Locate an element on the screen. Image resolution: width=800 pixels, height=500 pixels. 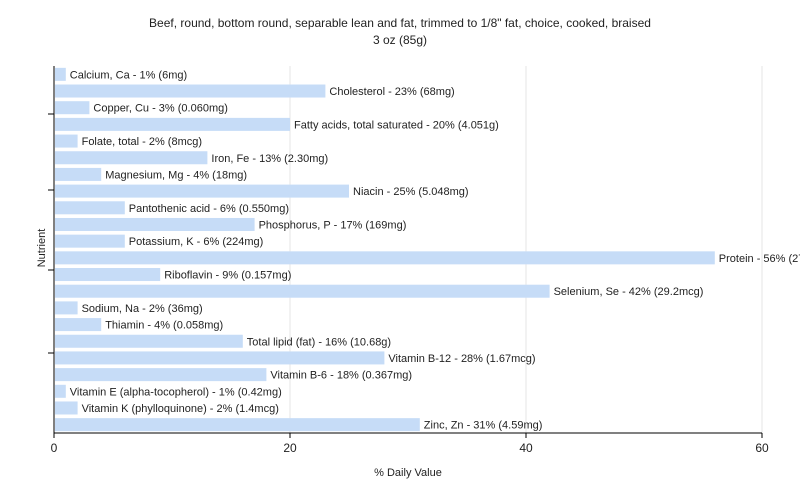
bar-label: Thiamin - 4% (0.058mg) is located at coordinates (164, 326).